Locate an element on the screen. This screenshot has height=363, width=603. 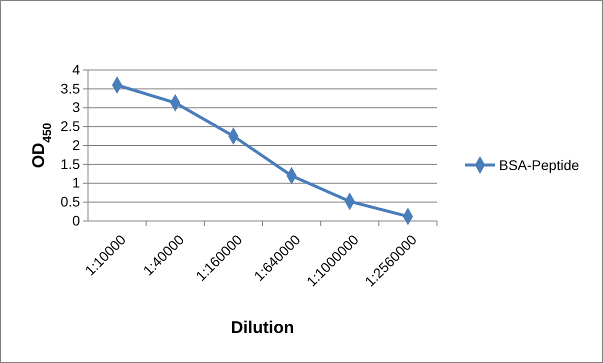
y-tick-label: 2 is located at coordinates (76, 144).